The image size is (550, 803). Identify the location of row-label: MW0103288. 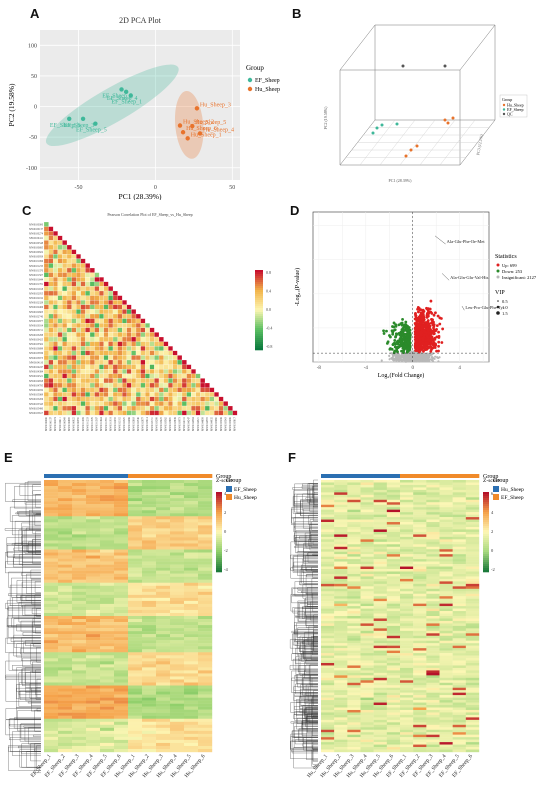
(36, 335).